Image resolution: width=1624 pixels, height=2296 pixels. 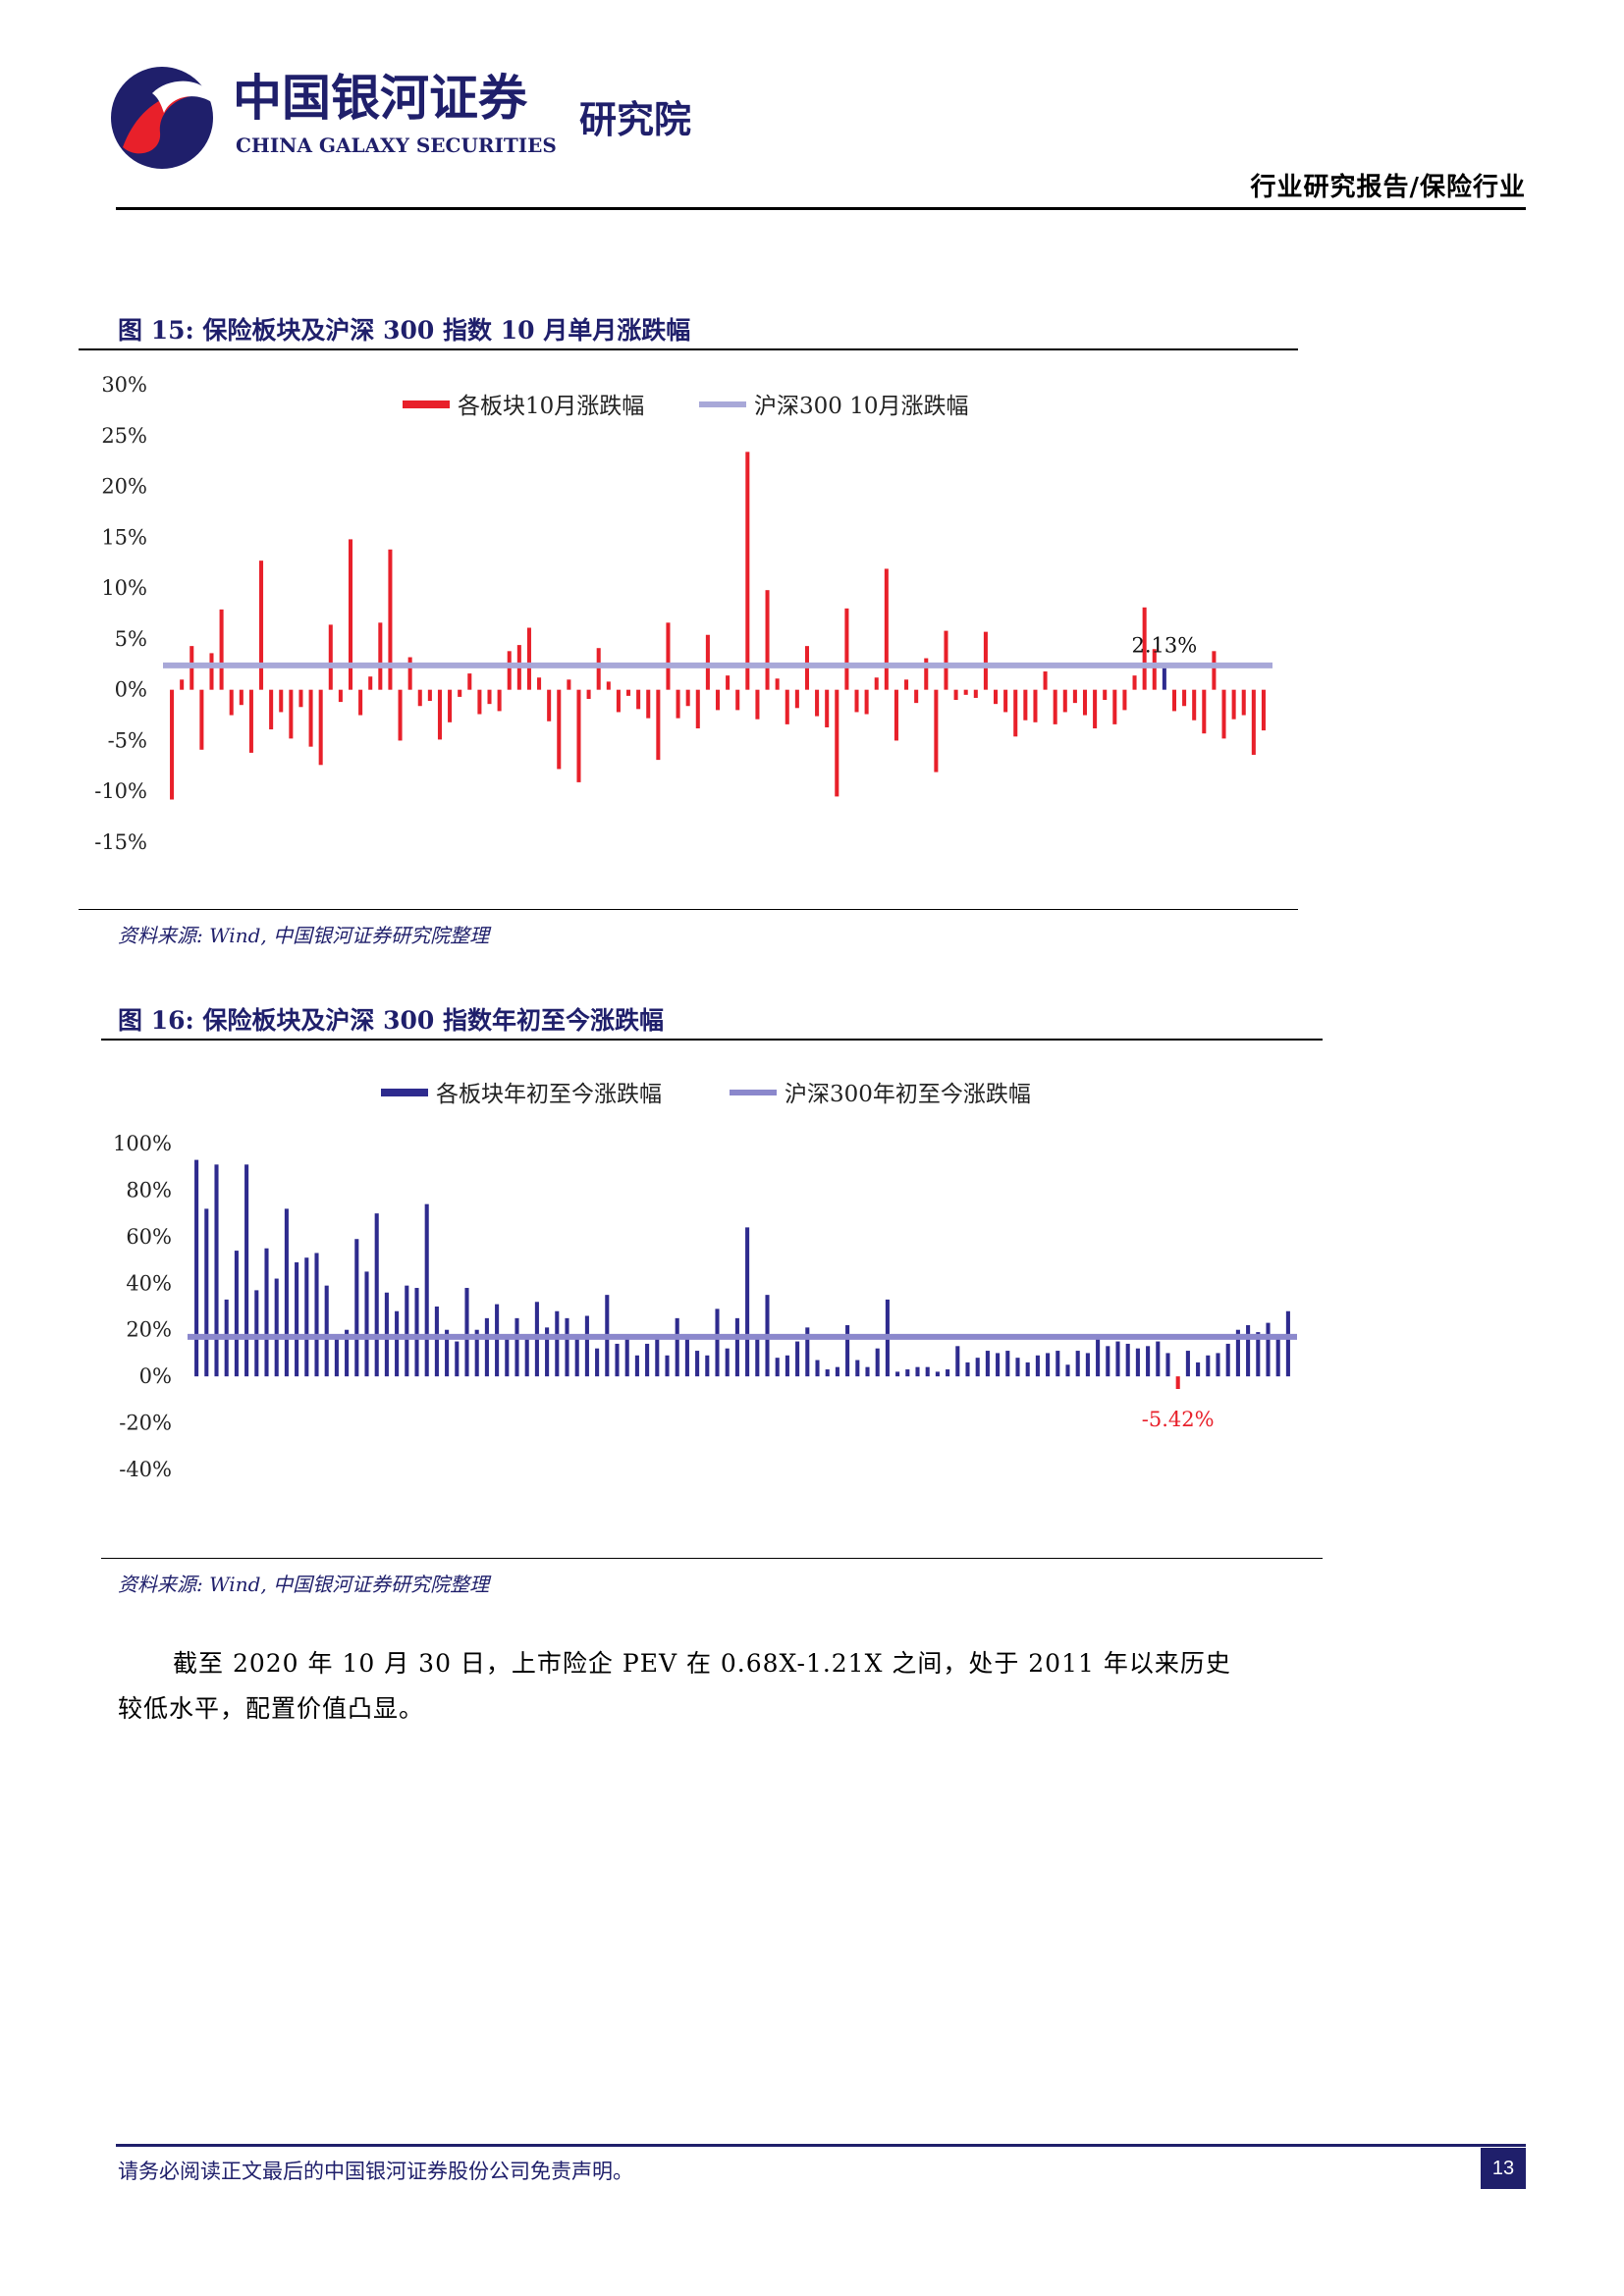 I want to click on figure-15-source: 资料来源: Wind, 中国银河证券研究院整理, so click(x=304, y=935).